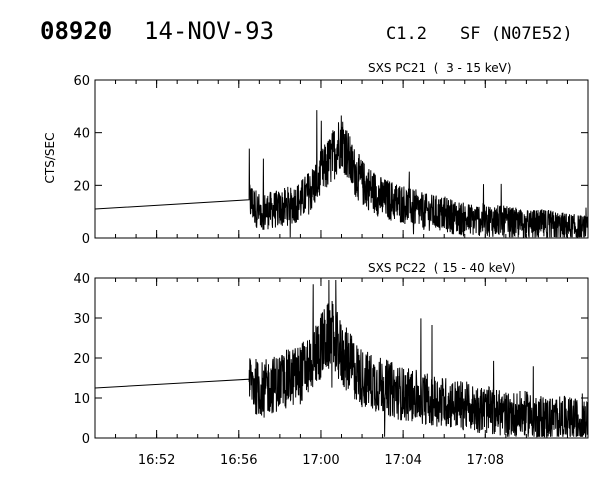 The width and height of the screenshot is (600, 480). I want to click on y-tick-label: 30, so click(81, 319).